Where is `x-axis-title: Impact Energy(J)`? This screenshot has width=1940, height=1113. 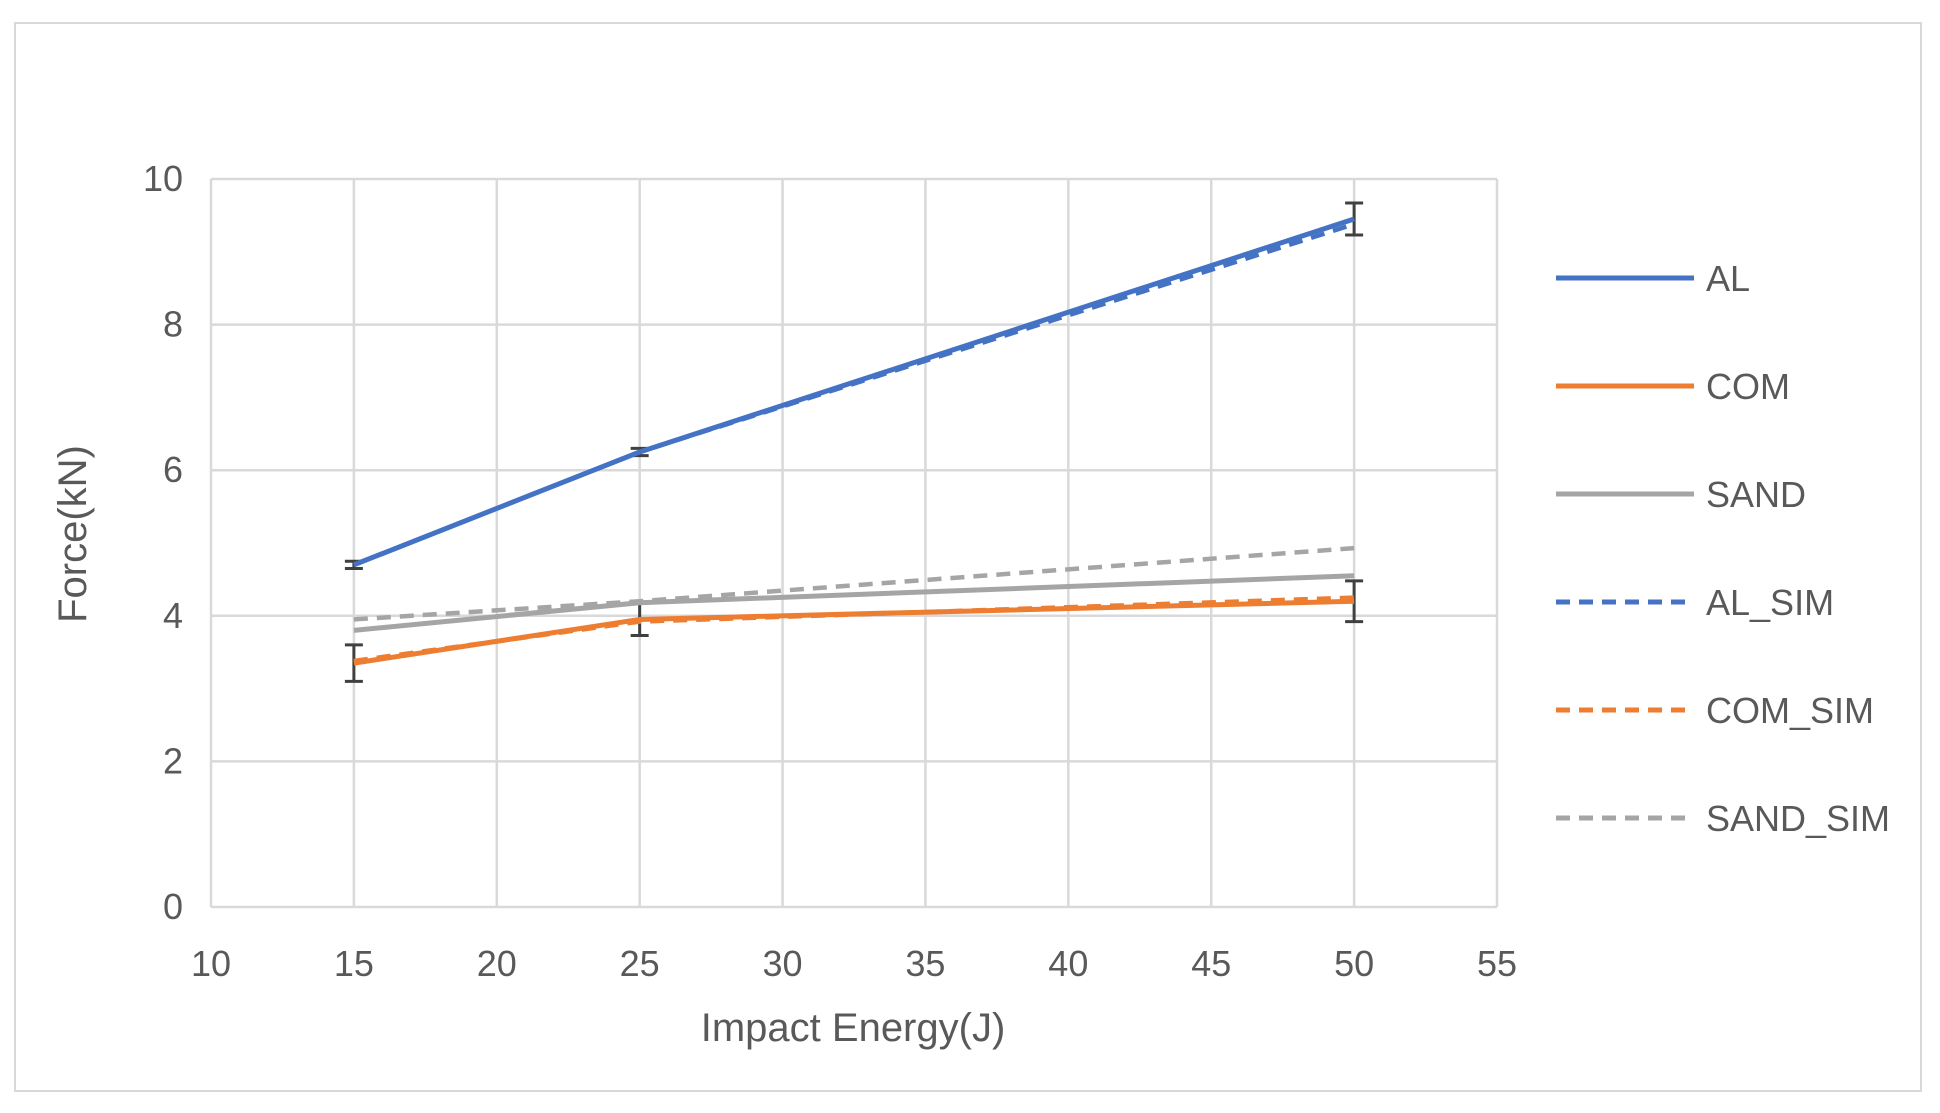
x-axis-title: Impact Energy(J) is located at coordinates (853, 1028).